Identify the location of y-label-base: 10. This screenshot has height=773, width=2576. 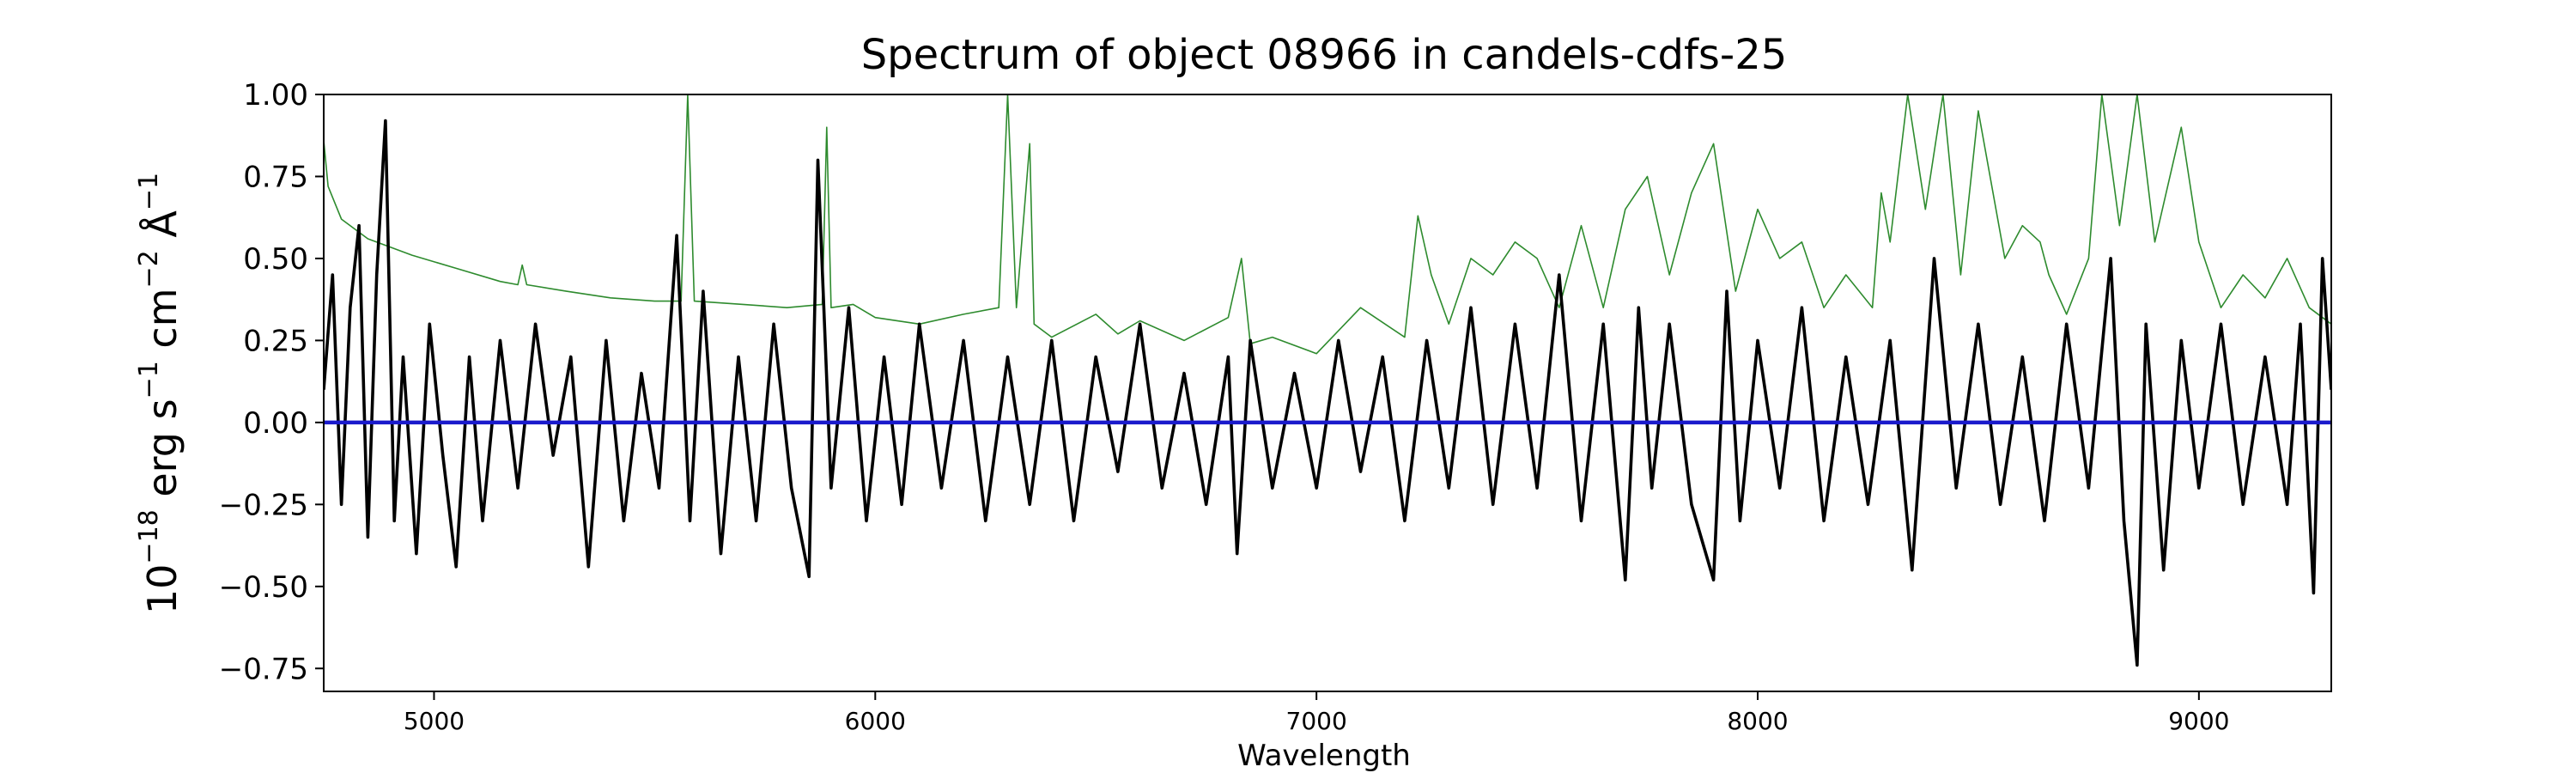
(162, 589).